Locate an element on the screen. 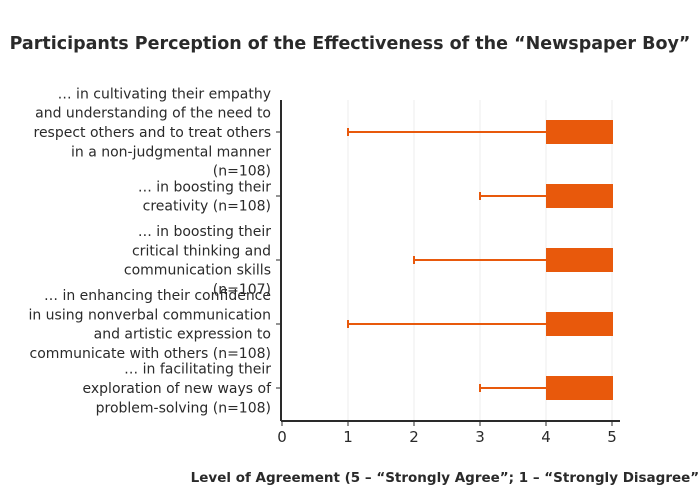 This screenshot has height=500, width=700. x-tick-label: 4 is located at coordinates (546, 437).